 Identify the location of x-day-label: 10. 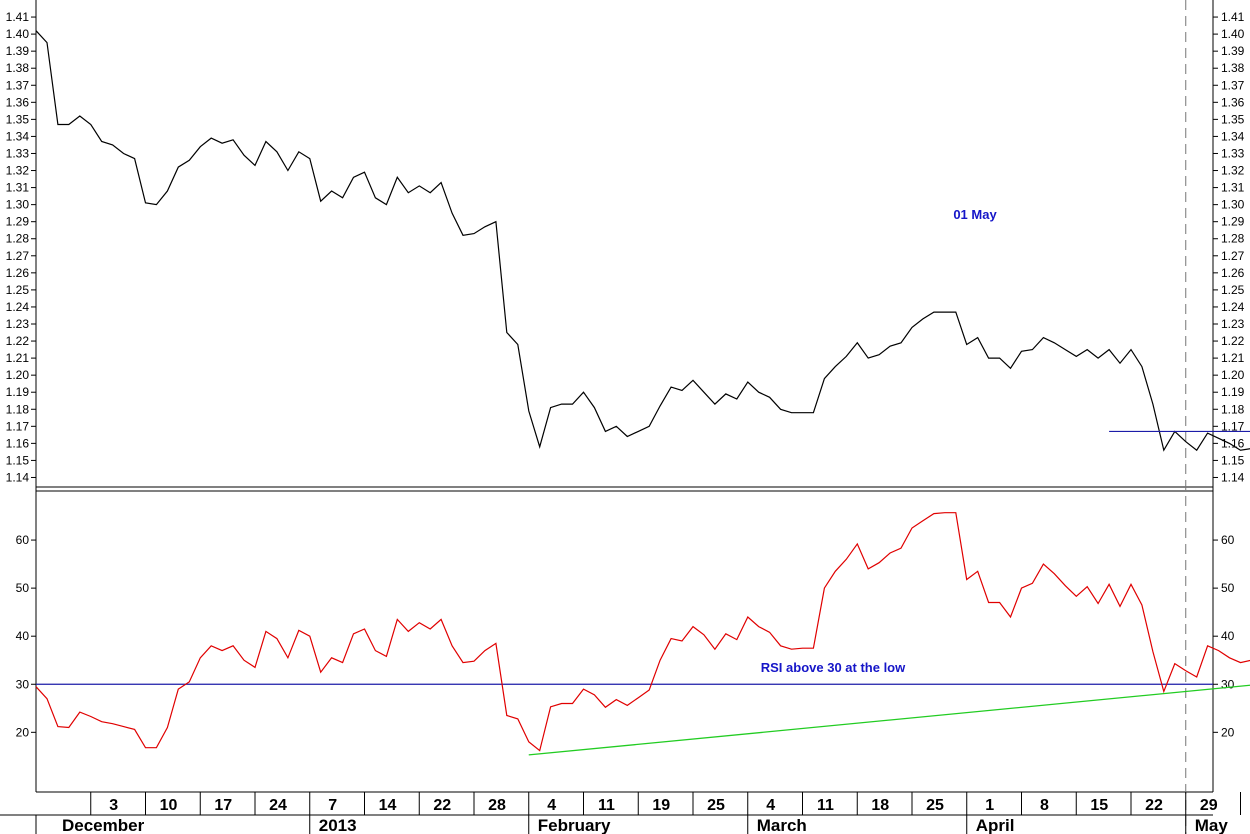
(169, 805).